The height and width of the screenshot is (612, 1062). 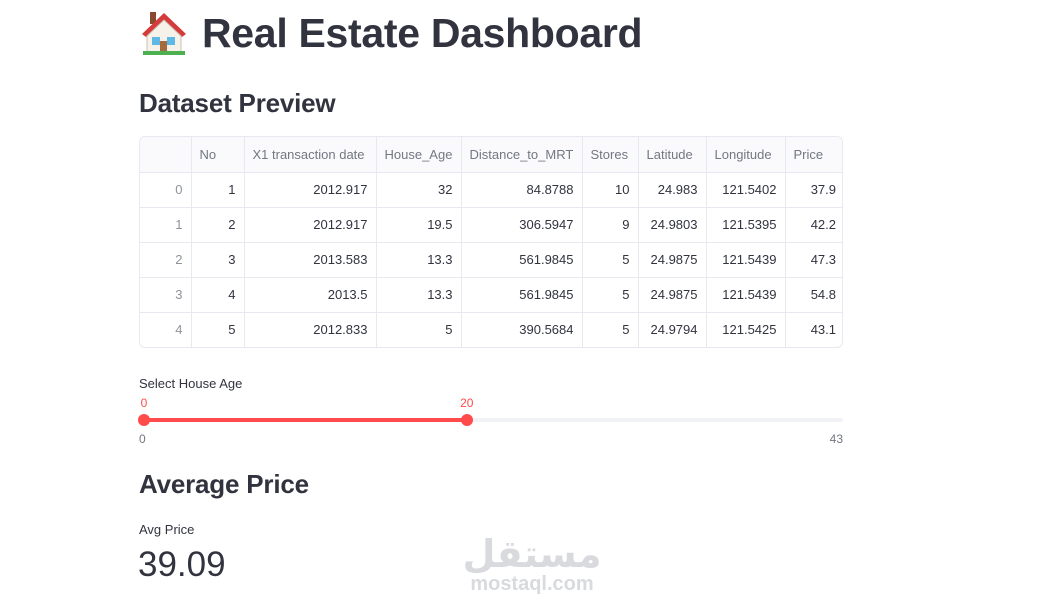 I want to click on slider-low-value: 0, so click(x=144, y=403).